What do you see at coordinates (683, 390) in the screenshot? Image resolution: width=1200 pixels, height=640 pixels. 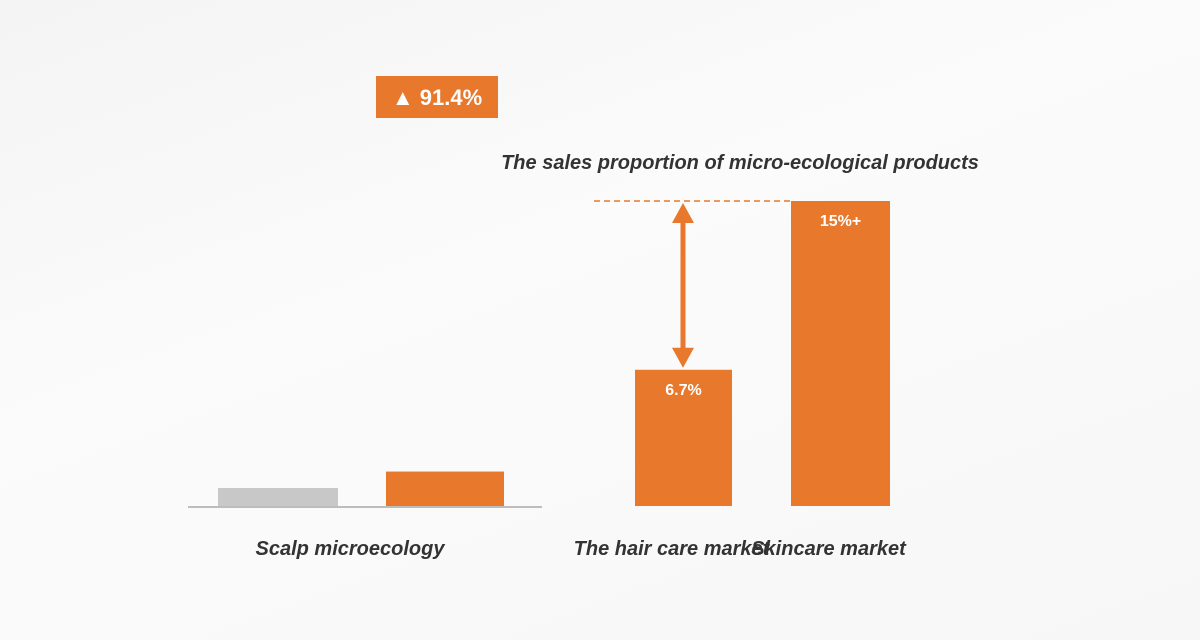 I see `data-label-hair-care: 6.7%` at bounding box center [683, 390].